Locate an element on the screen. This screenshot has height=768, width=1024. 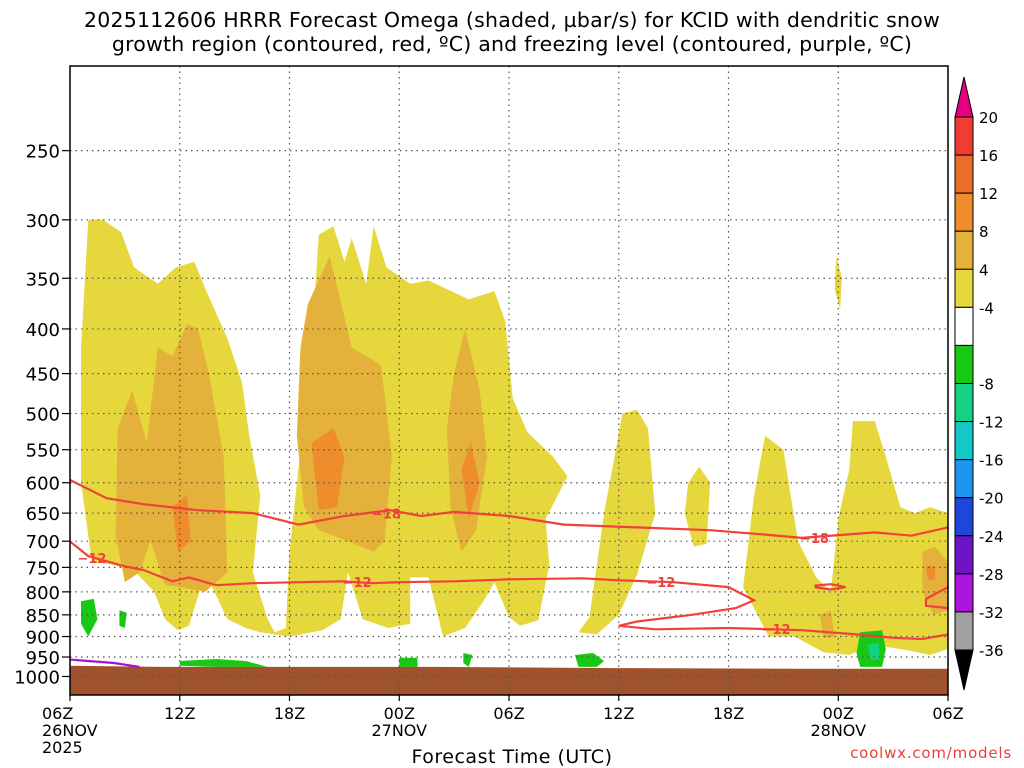
colorbar-label-1: 16 is located at coordinates (988, 156).